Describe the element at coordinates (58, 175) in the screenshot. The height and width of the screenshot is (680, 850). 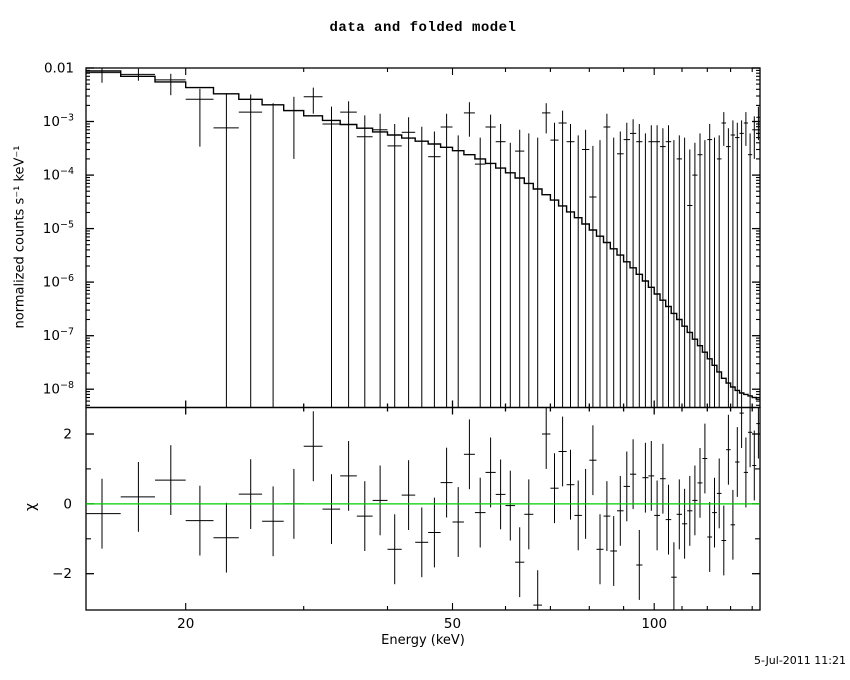
I see `svg-text: 10⁻⁴` at that location.